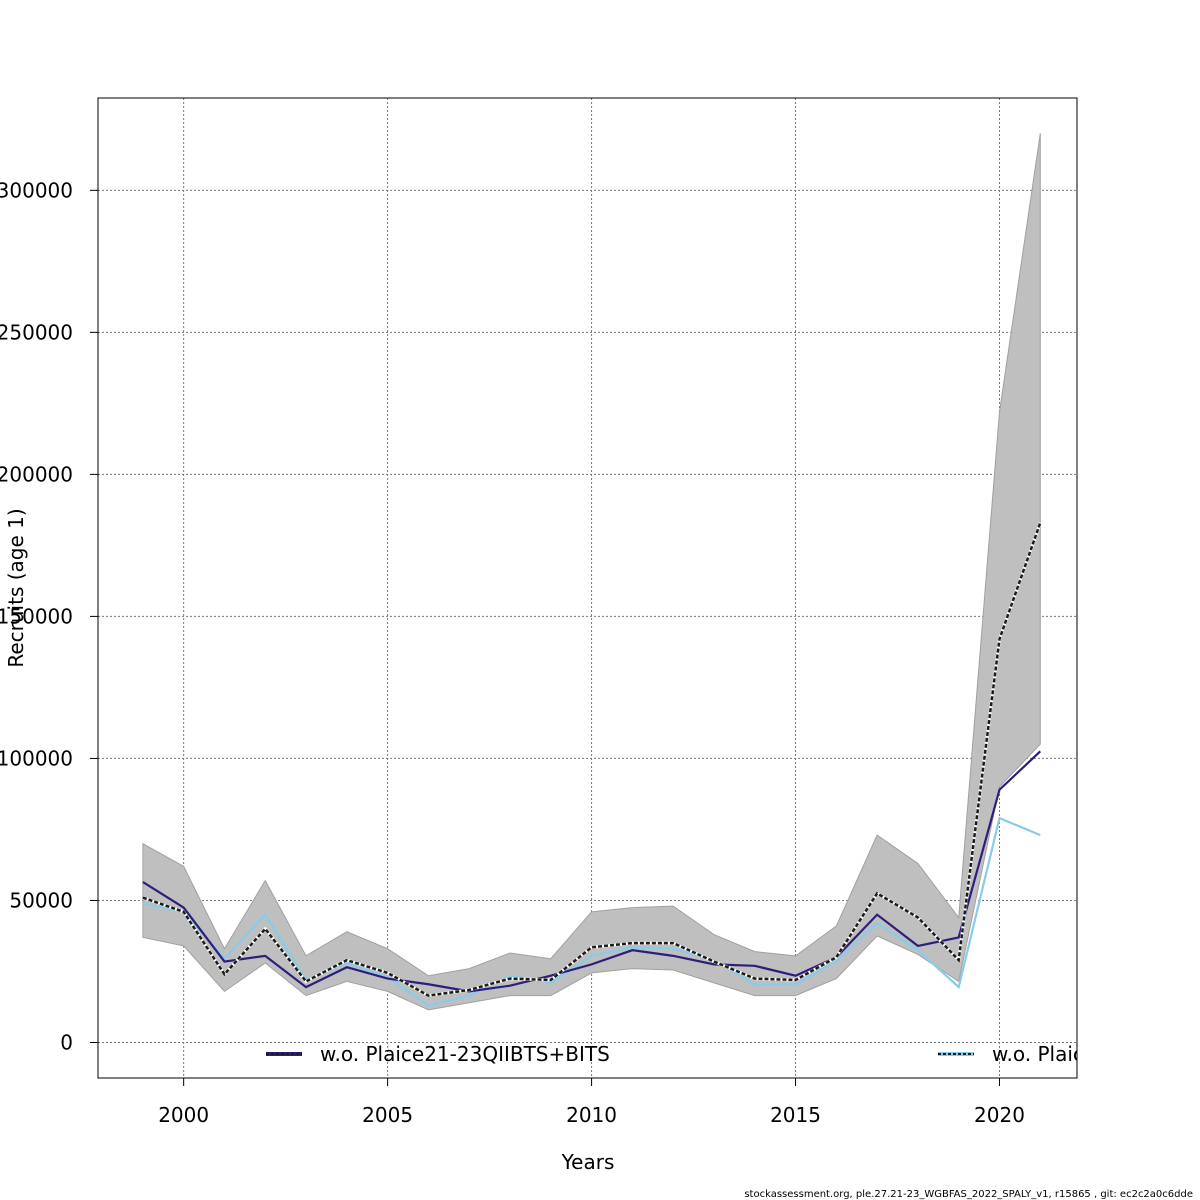 The image size is (1200, 1200). Describe the element at coordinates (999, 1115) in the screenshot. I see `x-tick-label: 2020` at that location.